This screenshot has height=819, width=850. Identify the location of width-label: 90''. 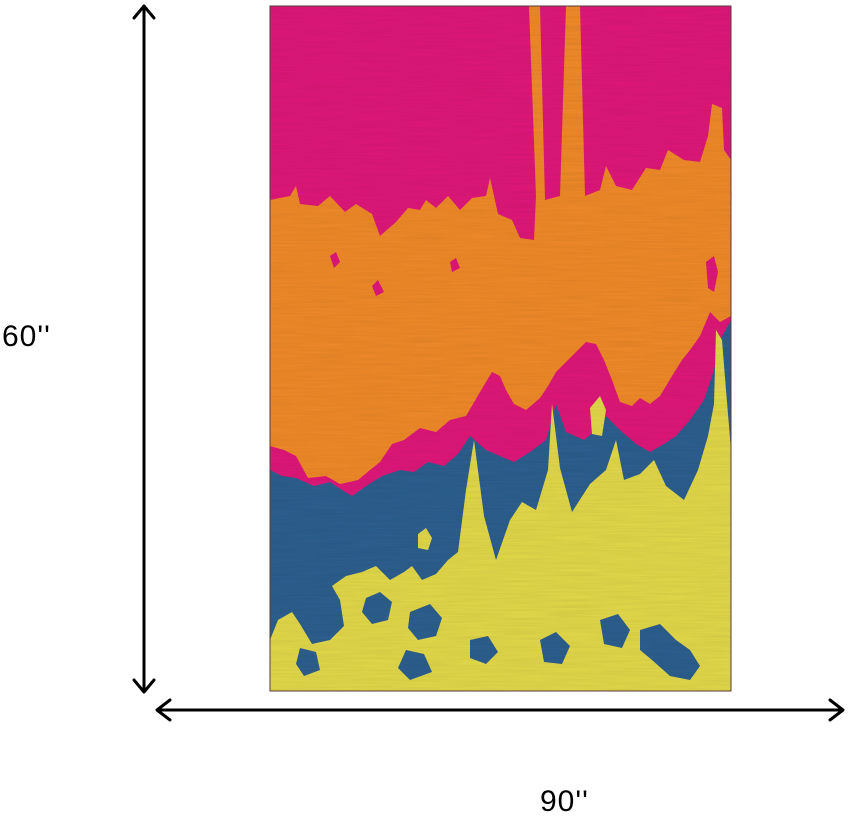
(564, 801).